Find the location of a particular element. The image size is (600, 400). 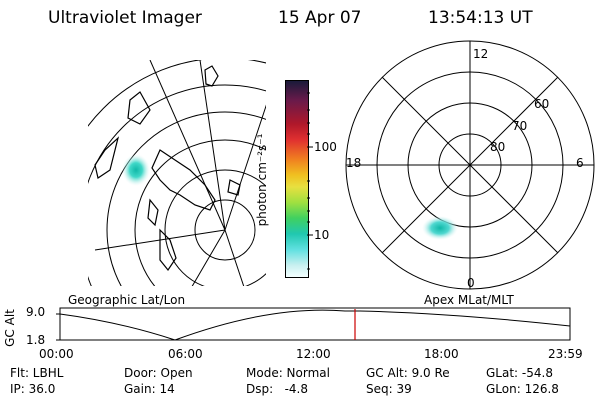

lat-label-70: 70 is located at coordinates (520, 126).